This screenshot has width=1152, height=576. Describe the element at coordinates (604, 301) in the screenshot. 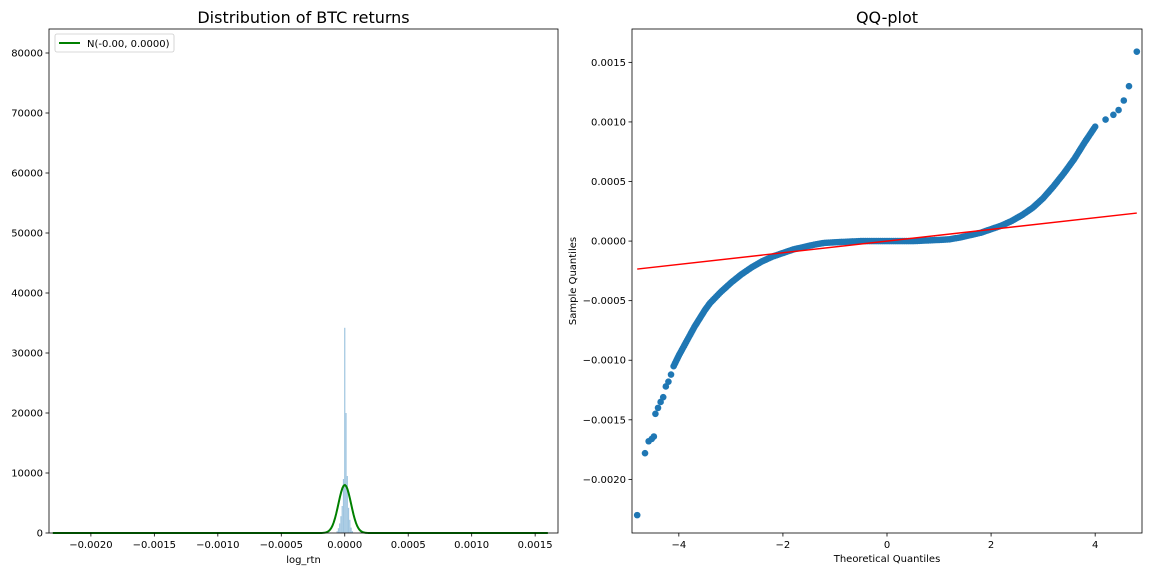

I see `y-tick-label: −0.0005` at that location.